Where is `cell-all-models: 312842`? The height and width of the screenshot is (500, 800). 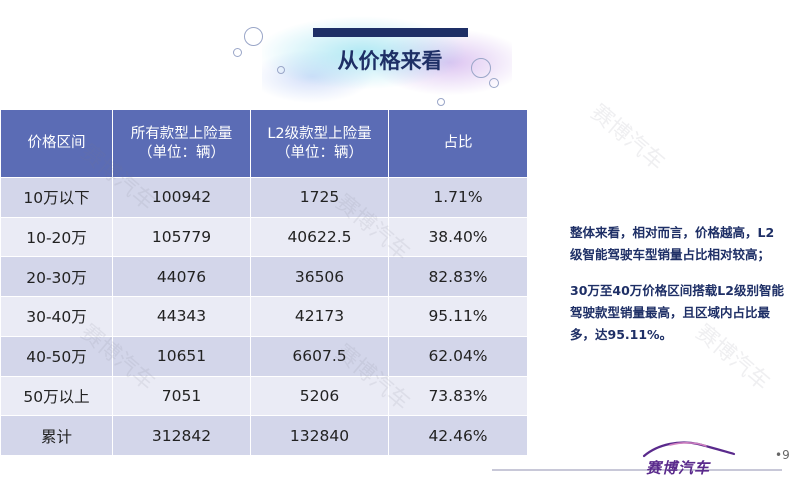 cell-all-models: 312842 is located at coordinates (181, 435).